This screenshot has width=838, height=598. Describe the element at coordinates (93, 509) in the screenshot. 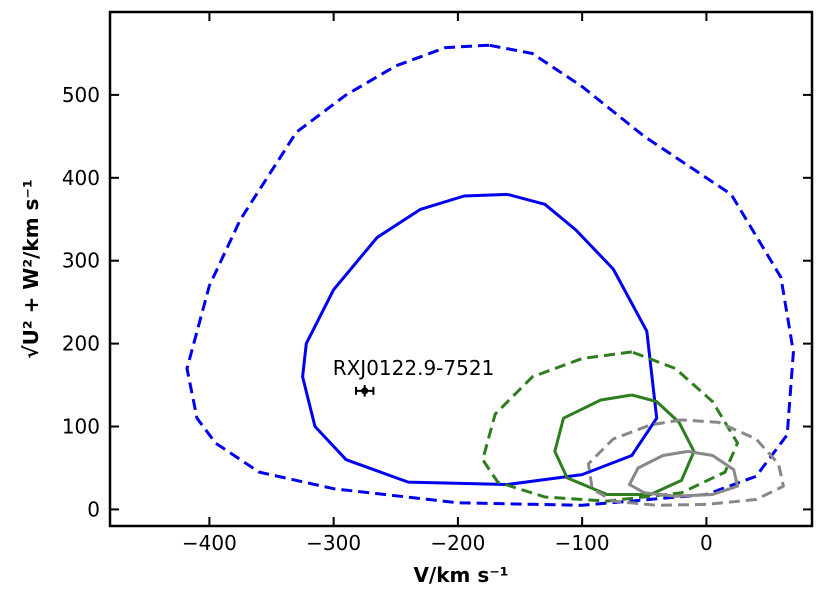

I see `y-tick-label: 0` at that location.